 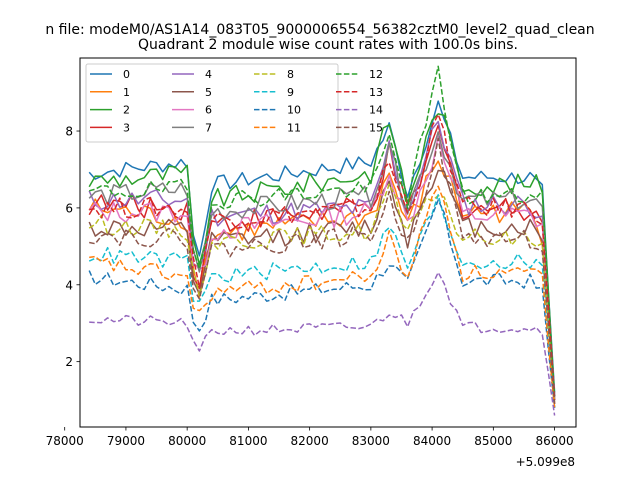 What do you see at coordinates (126, 74) in the screenshot?
I see `legend-label-0: 0` at bounding box center [126, 74].